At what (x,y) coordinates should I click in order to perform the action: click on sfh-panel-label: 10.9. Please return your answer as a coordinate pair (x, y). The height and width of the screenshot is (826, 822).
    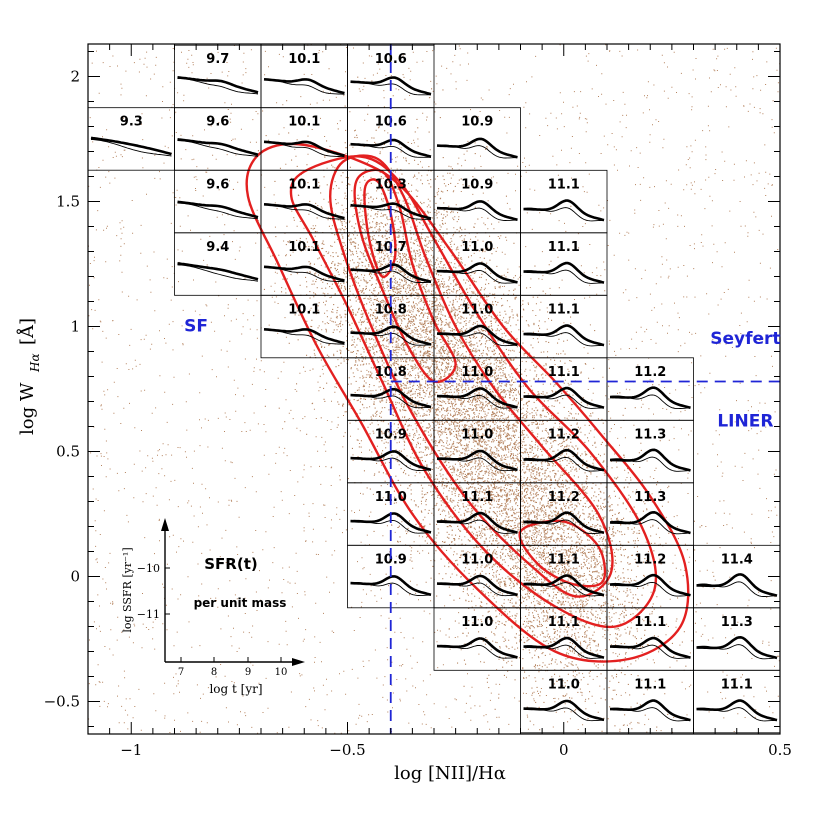
    Looking at the image, I should click on (391, 559).